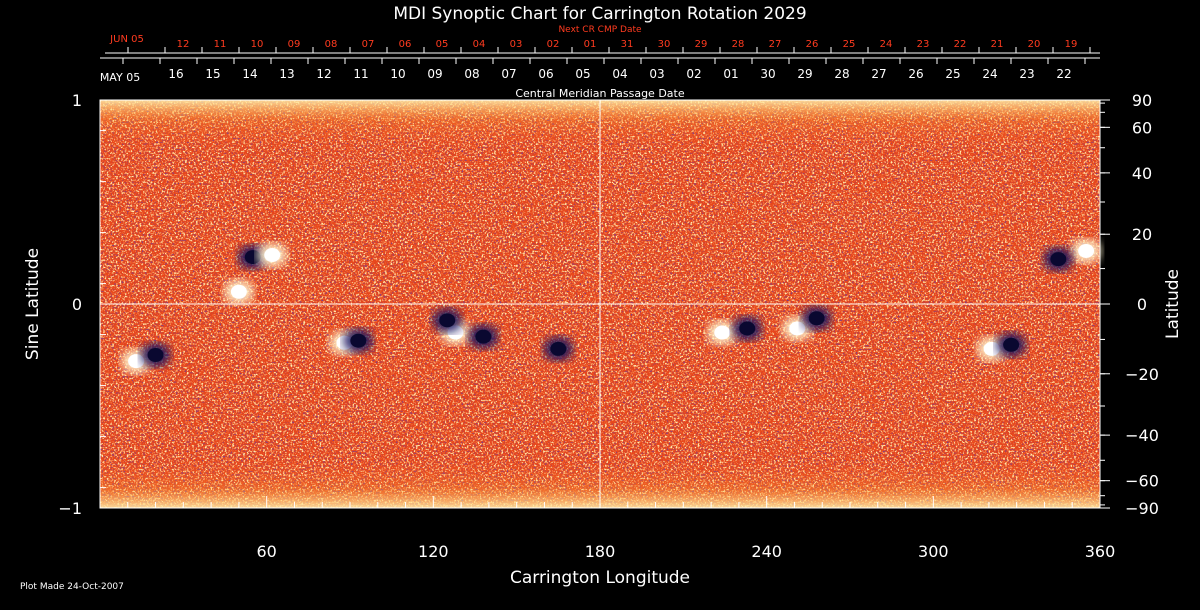 The image size is (1200, 610). I want to click on next-cr-date: 19, so click(1071, 44).